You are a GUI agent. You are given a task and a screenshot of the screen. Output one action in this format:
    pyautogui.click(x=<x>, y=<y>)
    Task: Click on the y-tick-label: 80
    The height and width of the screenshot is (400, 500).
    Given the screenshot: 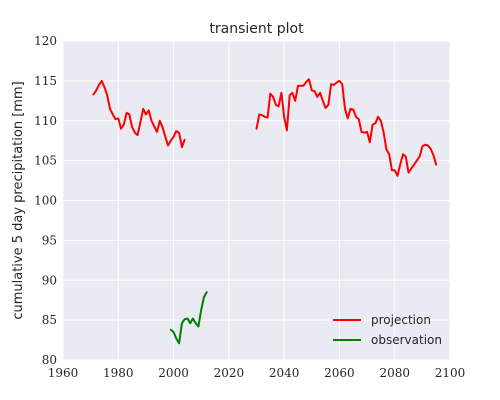 What is the action you would take?
    pyautogui.click(x=49, y=360)
    